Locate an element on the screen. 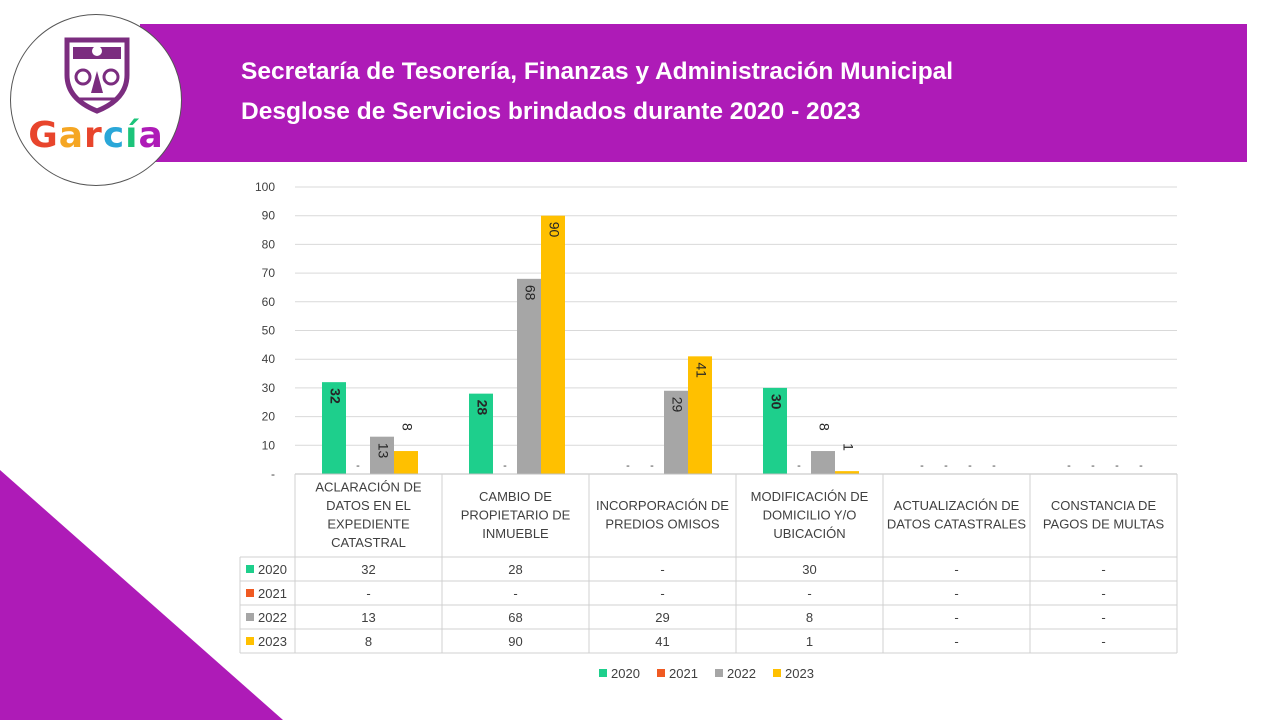 The width and height of the screenshot is (1280, 720). category-label: DOMICILIO Y/O is located at coordinates (810, 514).